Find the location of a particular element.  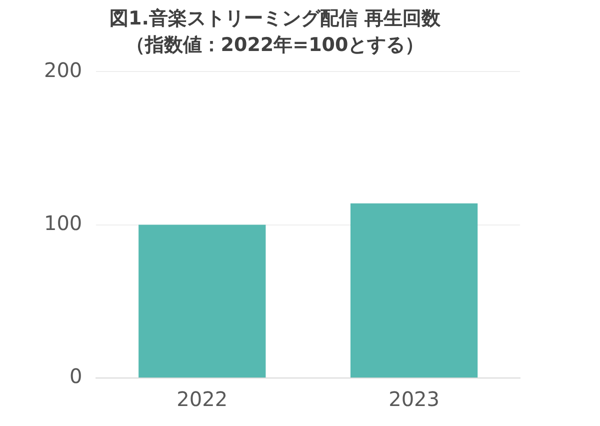

y-tick-label: 0 is located at coordinates (75, 376).